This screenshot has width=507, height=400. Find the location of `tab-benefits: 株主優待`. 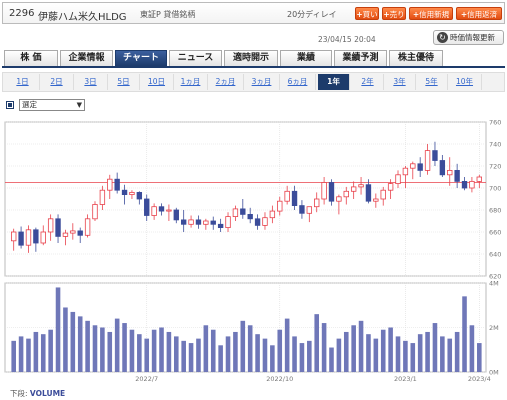

tab-benefits: 株主優待 is located at coordinates (416, 58).